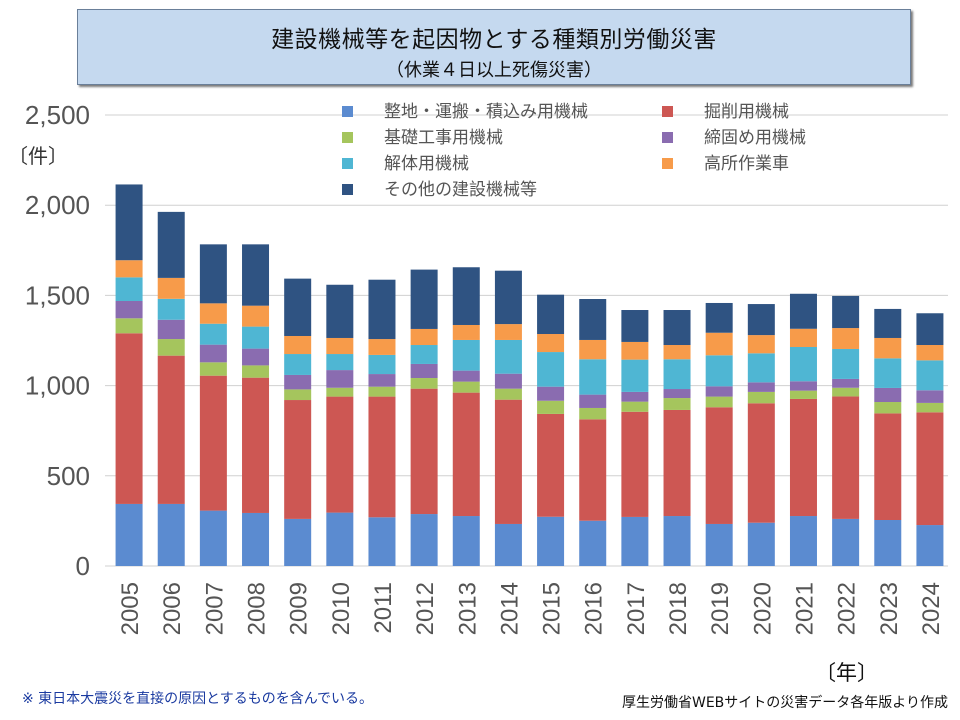  I want to click on bar-stack-2009, so click(298, 422).